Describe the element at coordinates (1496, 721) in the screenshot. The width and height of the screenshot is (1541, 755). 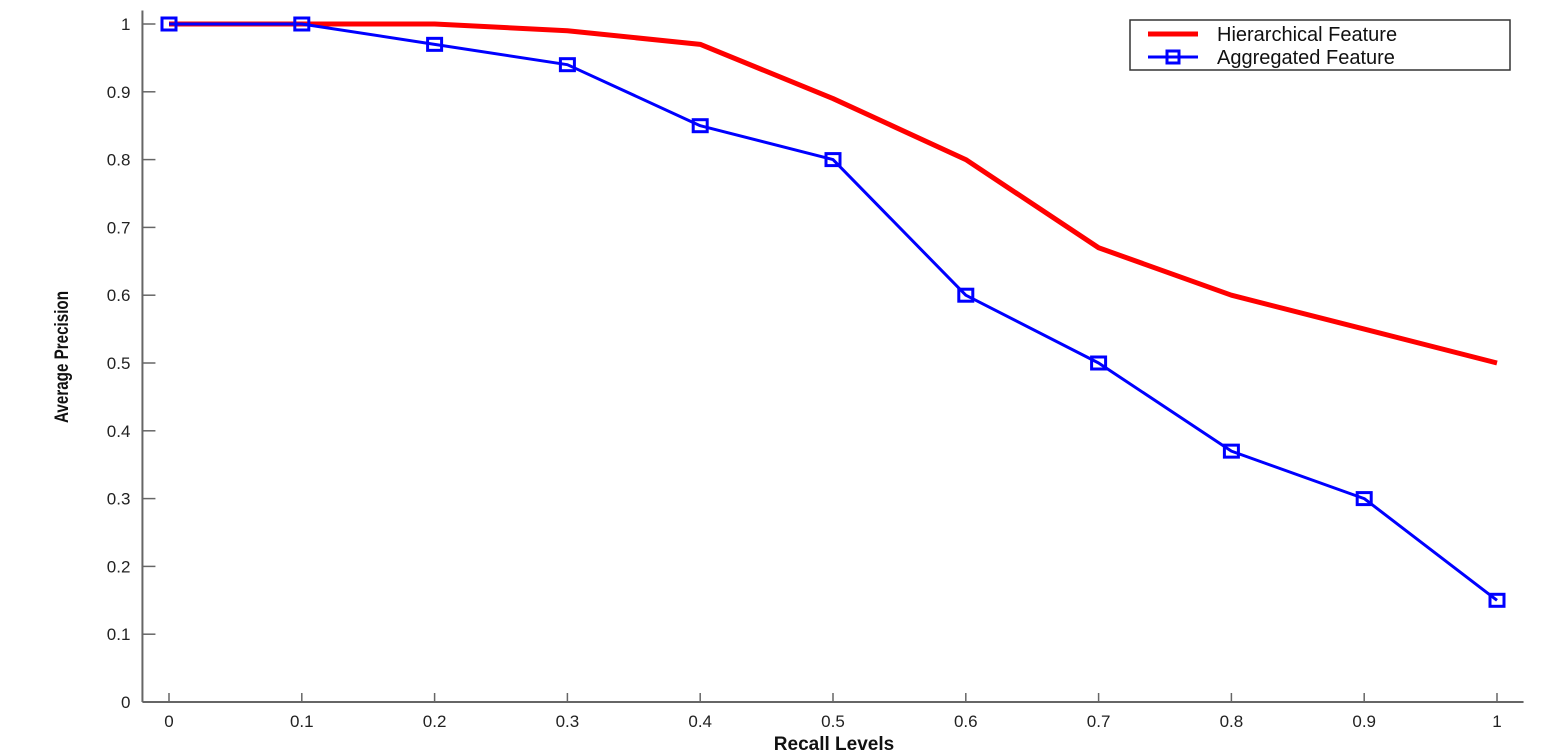
I see `x-tick-label: 1` at that location.